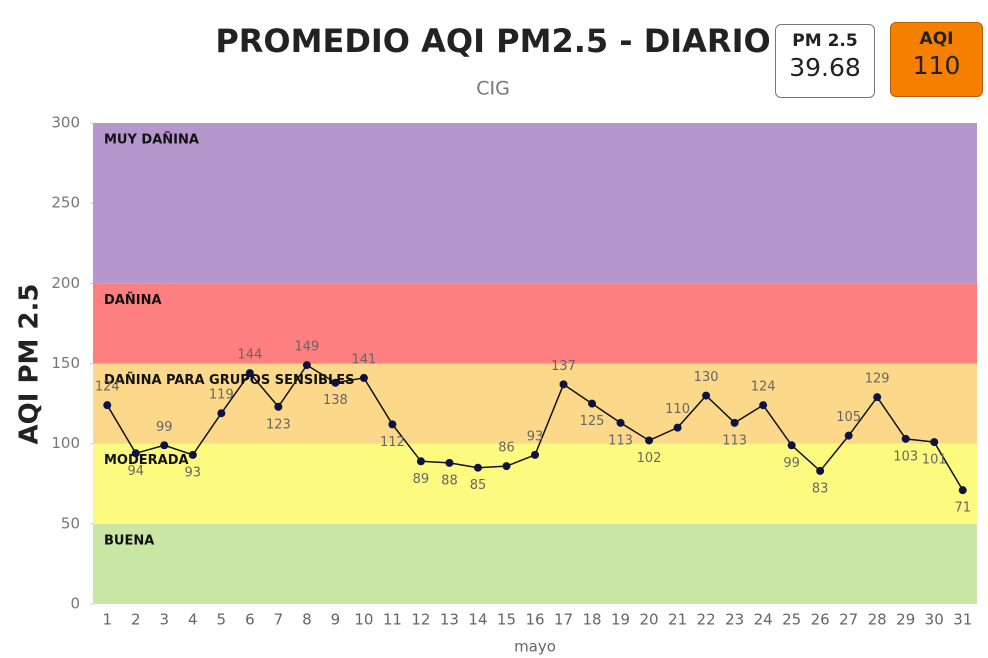 This screenshot has height=658, width=988. I want to click on data-label: 71, so click(962, 508).